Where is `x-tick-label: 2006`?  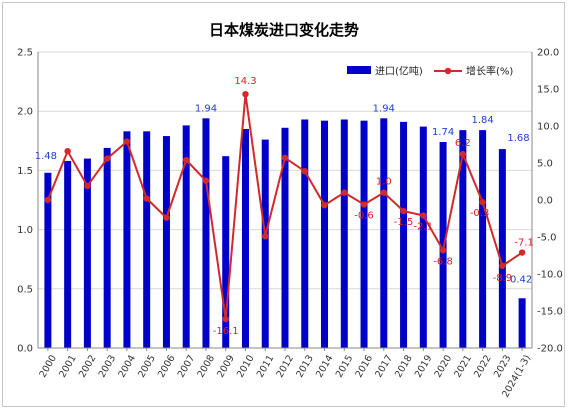 x-tick-label: 2006 is located at coordinates (167, 366).